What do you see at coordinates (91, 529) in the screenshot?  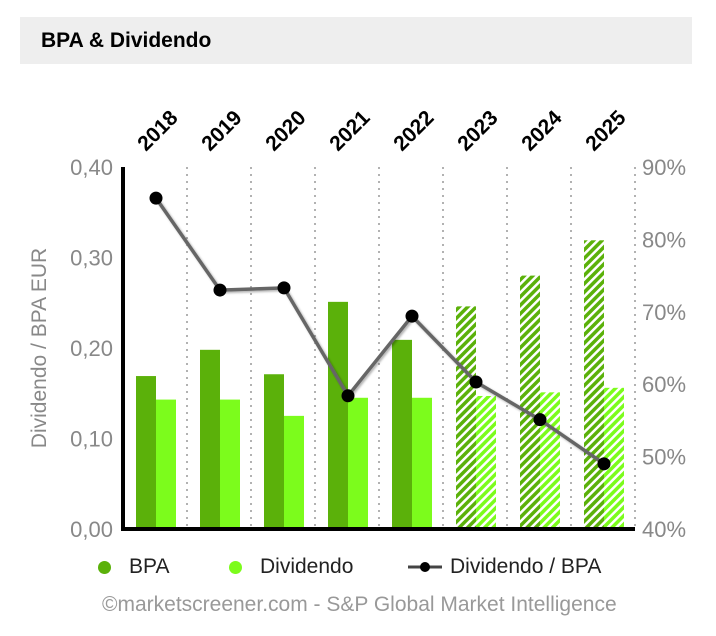 I see `y-tick-label-left: 0,00` at bounding box center [91, 529].